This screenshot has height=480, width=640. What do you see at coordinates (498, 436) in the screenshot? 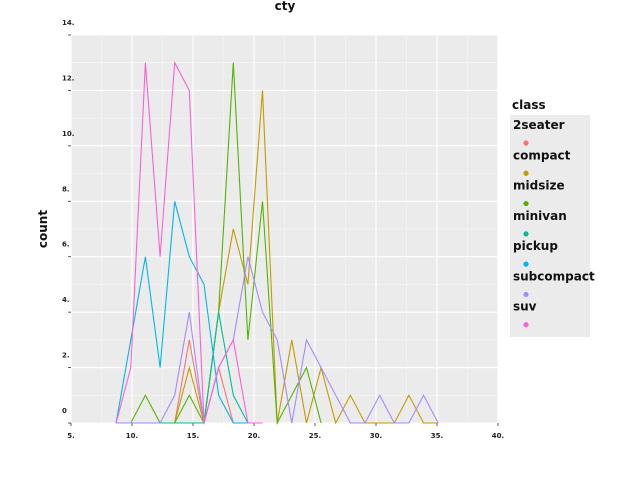
I see `x-tick-label: 40.` at bounding box center [498, 436].